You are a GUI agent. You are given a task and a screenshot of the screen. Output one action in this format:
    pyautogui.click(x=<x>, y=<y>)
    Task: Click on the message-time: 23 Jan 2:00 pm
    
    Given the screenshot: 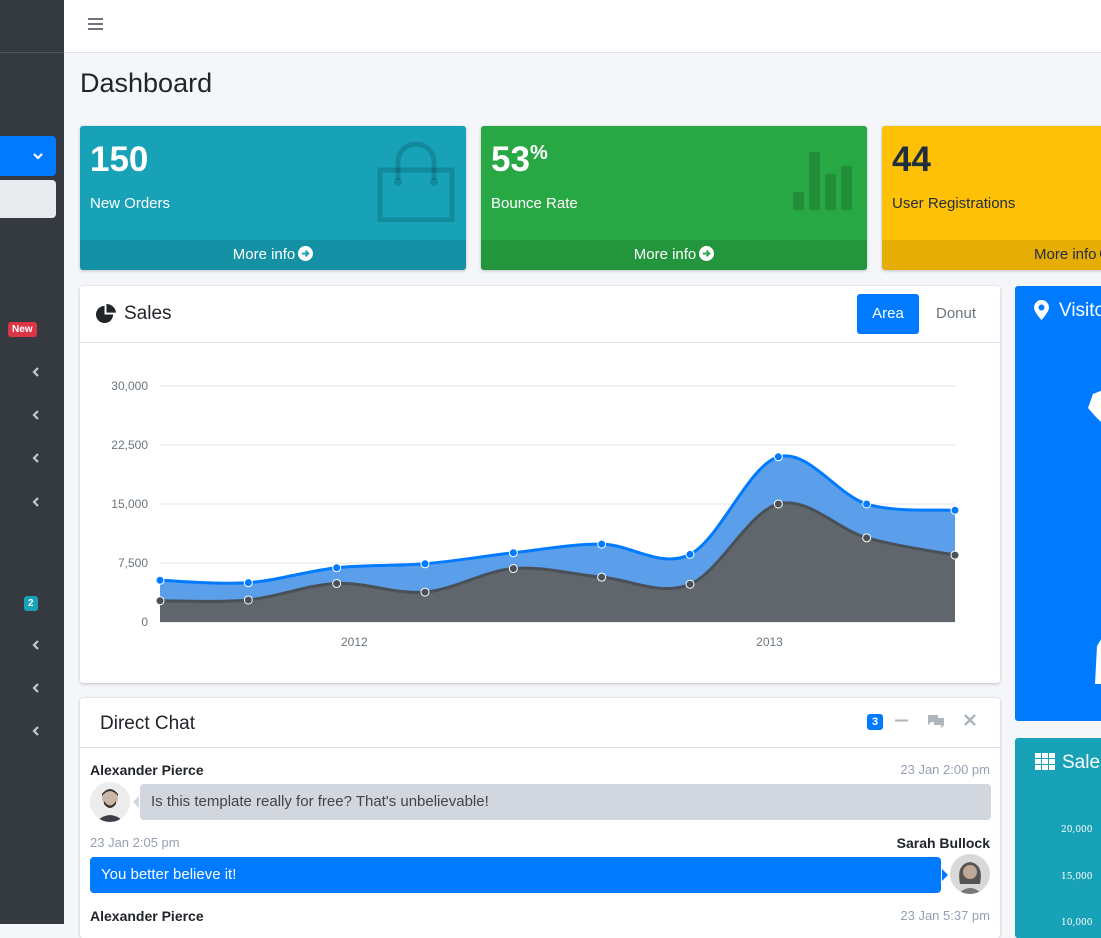 What is the action you would take?
    pyautogui.click(x=945, y=769)
    